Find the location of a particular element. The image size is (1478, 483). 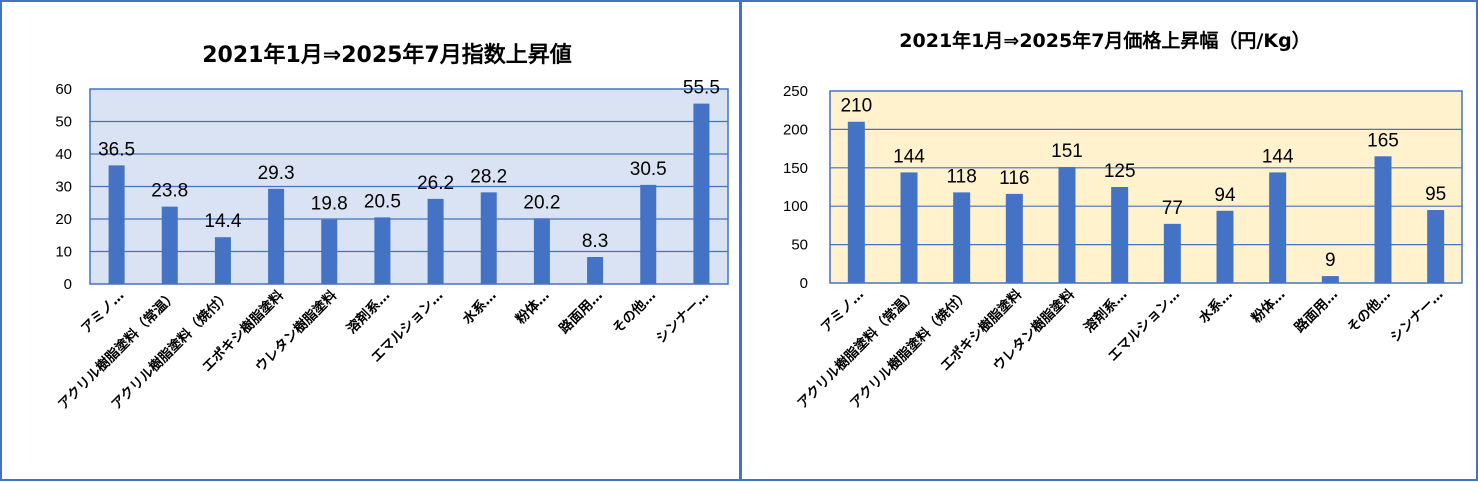

data-label: 55.5 is located at coordinates (701, 88).